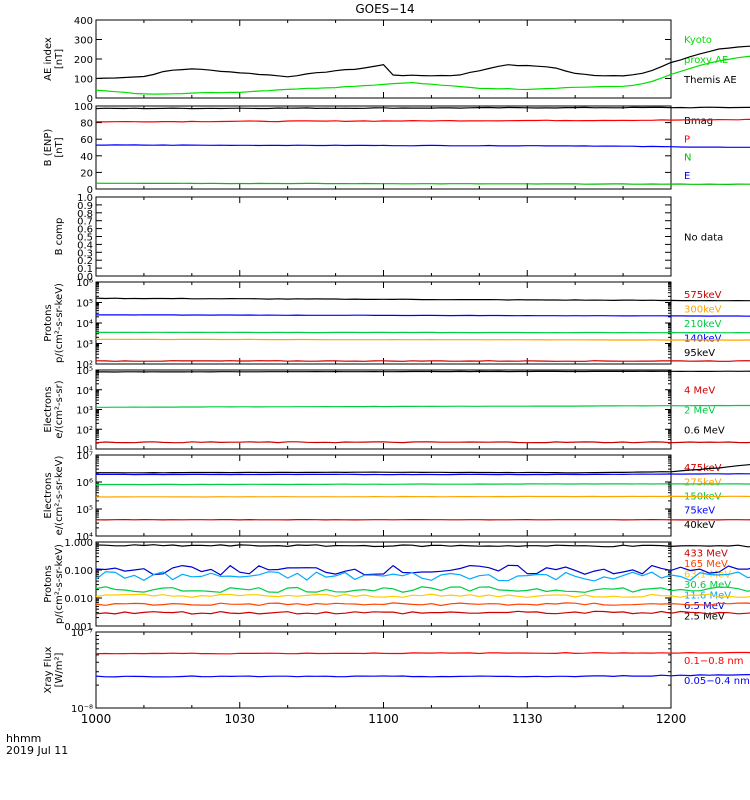 This screenshot has height=800, width=750. Describe the element at coordinates (59, 496) in the screenshot. I see `y-axis-label: e/(cm²-s-sr-keV)` at that location.